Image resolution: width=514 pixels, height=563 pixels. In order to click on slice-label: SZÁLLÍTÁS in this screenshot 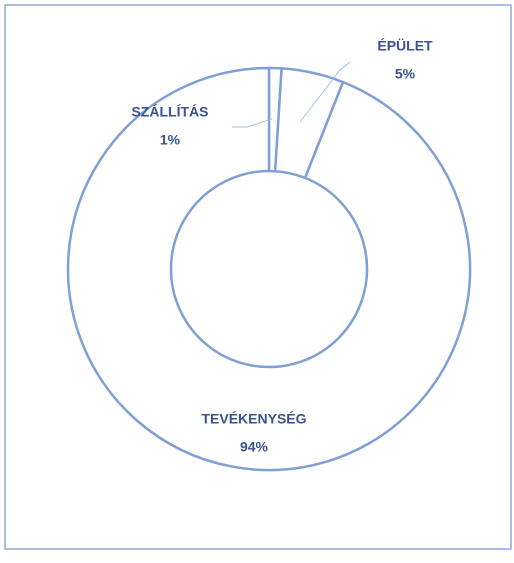, I will do `click(170, 112)`.